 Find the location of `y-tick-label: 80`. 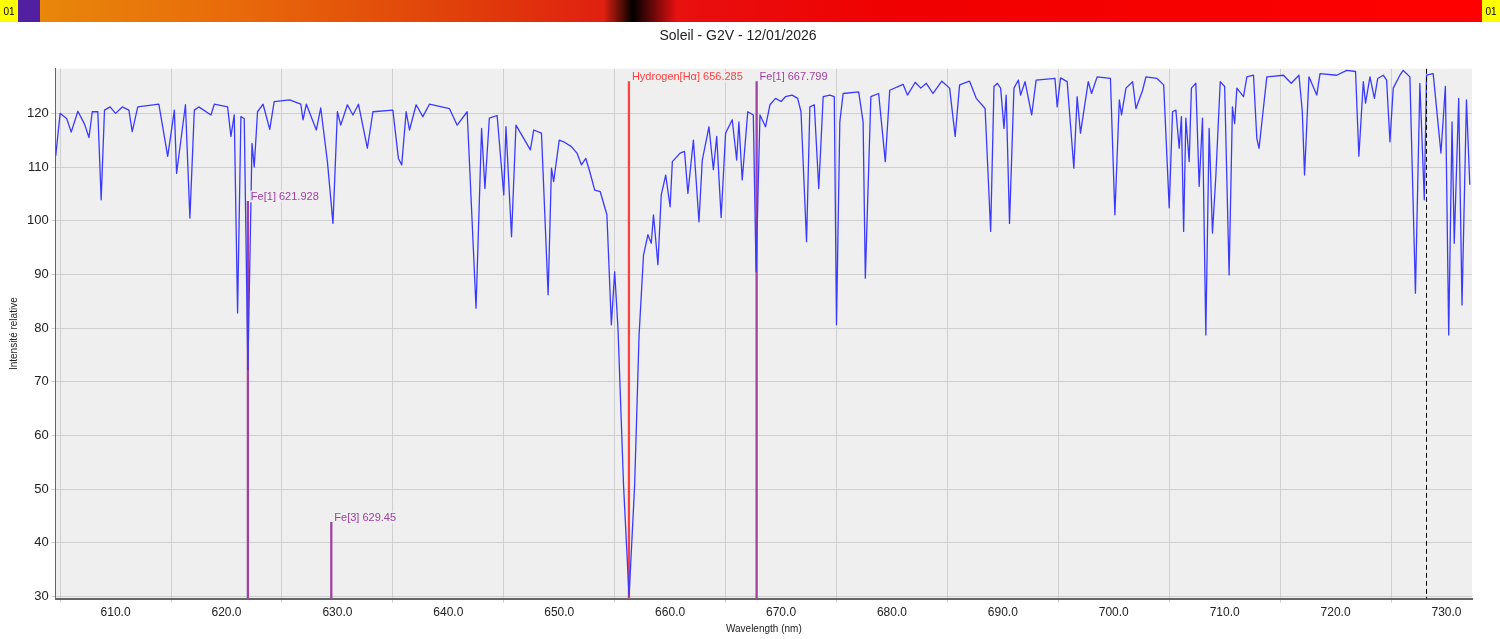

y-tick-label: 80 is located at coordinates (41, 327).